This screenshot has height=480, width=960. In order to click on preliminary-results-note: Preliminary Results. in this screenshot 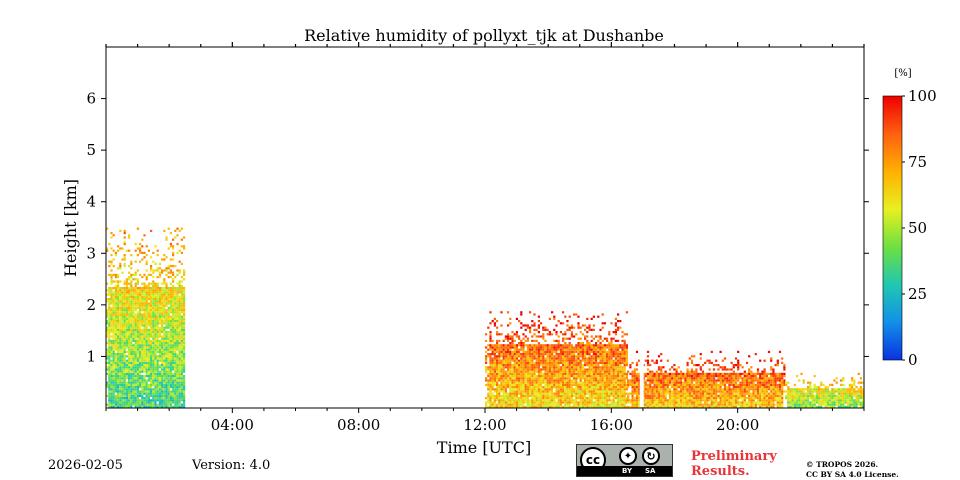, I will do `click(734, 464)`.